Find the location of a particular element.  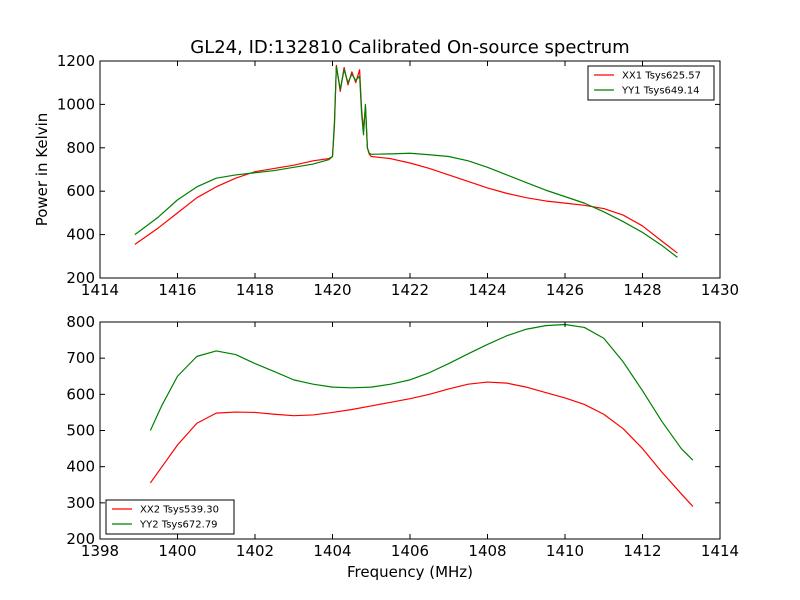

x-tick-label: 1420 is located at coordinates (332, 290).